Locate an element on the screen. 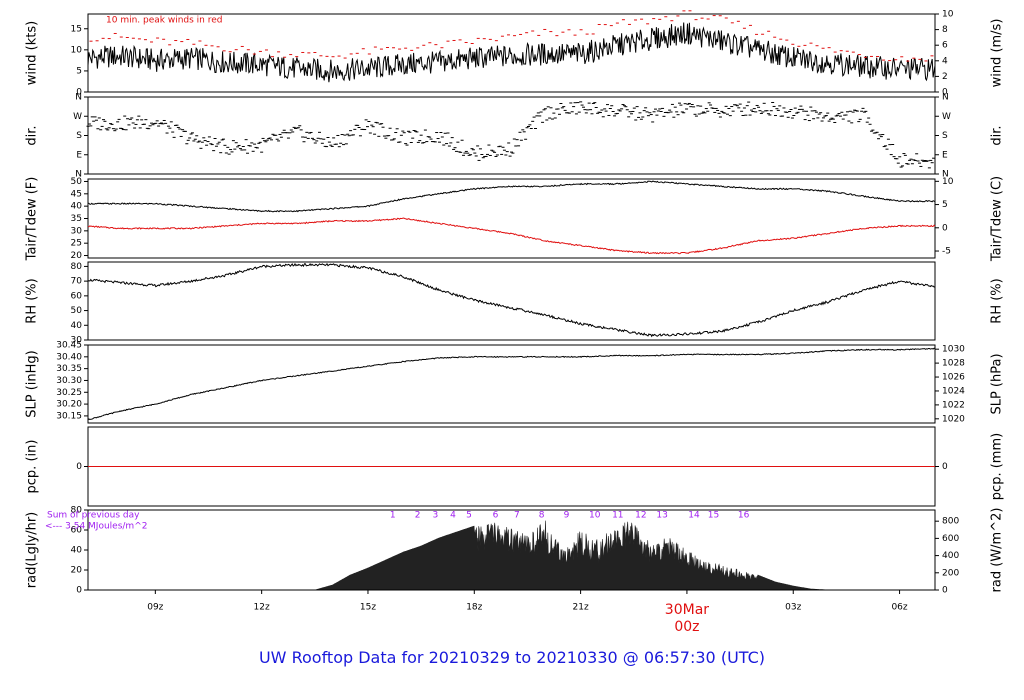 The height and width of the screenshot is (700, 1024). hour-label: 14 is located at coordinates (694, 516).